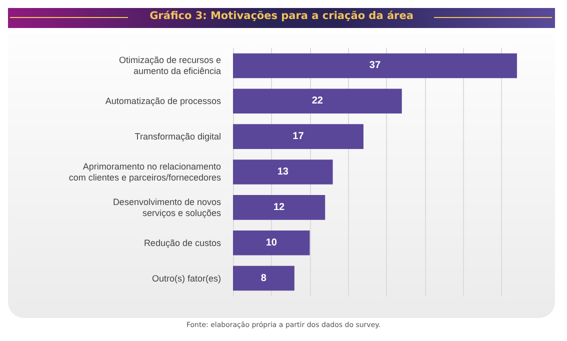  I want to click on data-label: 12, so click(279, 207).